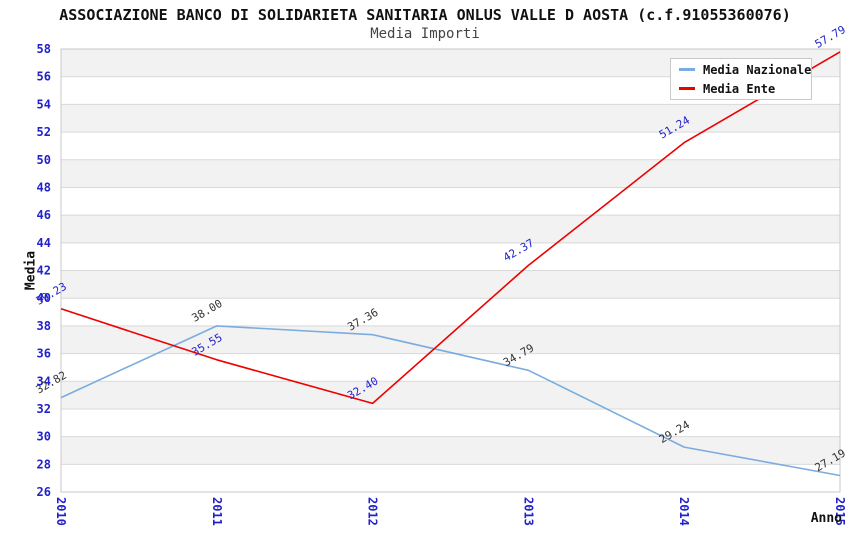 This screenshot has height=550, width=850. What do you see at coordinates (44, 187) in the screenshot?
I see `y-tick-label: 48` at bounding box center [44, 187].